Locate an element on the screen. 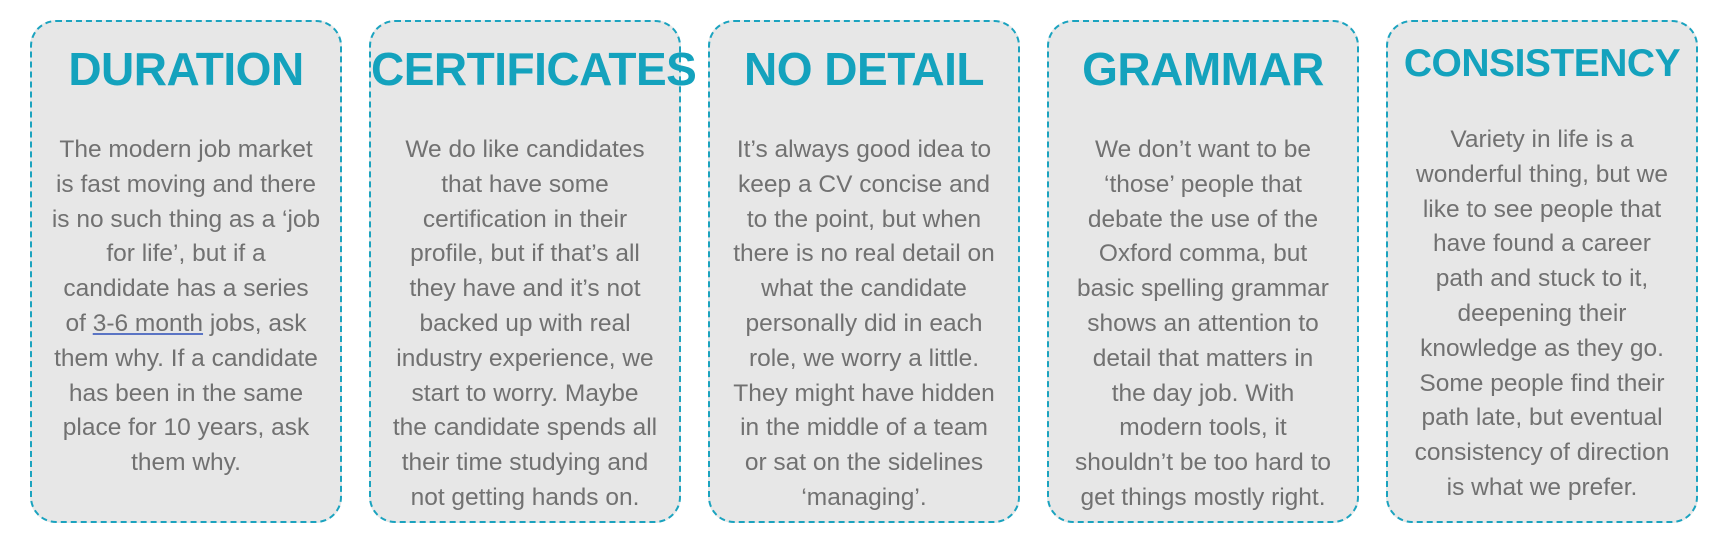  body-line: that have some is located at coordinates (525, 184).